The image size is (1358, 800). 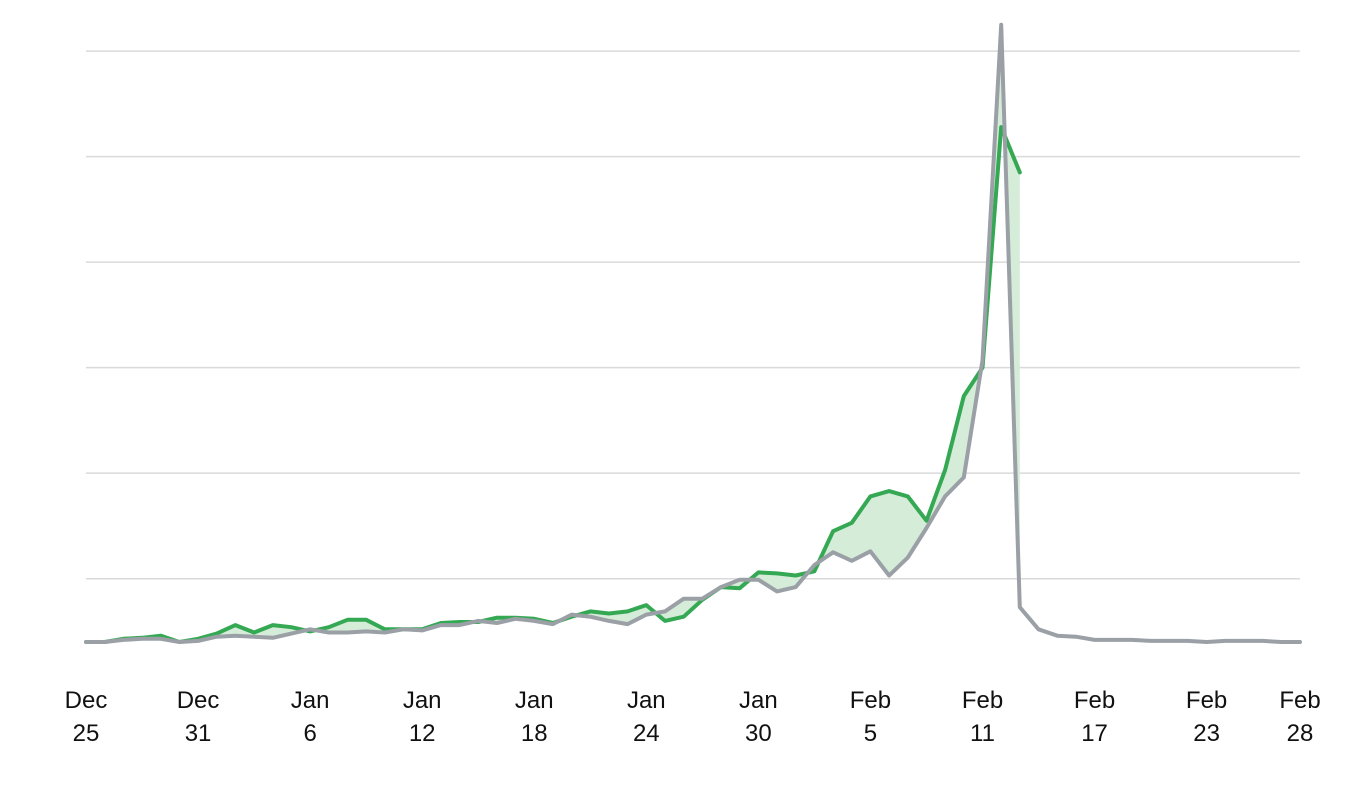 What do you see at coordinates (309, 733) in the screenshot?
I see `x-tick-day: 6` at bounding box center [309, 733].